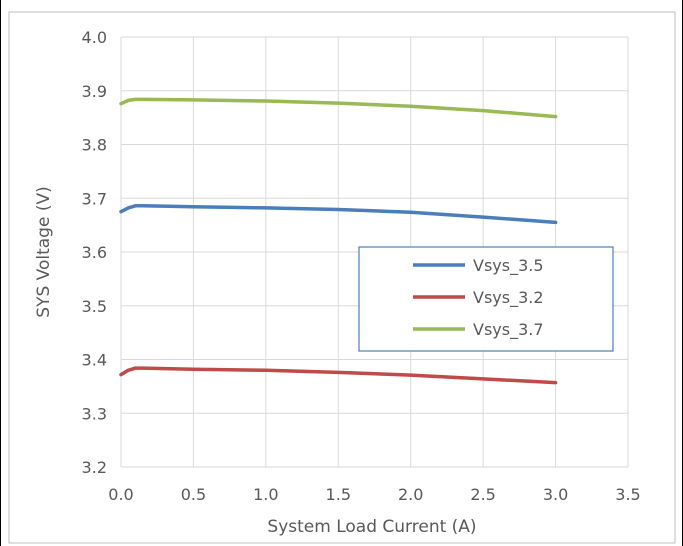 Image resolution: width=683 pixels, height=546 pixels. Describe the element at coordinates (374, 494) in the screenshot. I see `x-tick-labels: 0.0 0.5 1.0 1.5 2.0 2.5 3.0 3.5` at that location.